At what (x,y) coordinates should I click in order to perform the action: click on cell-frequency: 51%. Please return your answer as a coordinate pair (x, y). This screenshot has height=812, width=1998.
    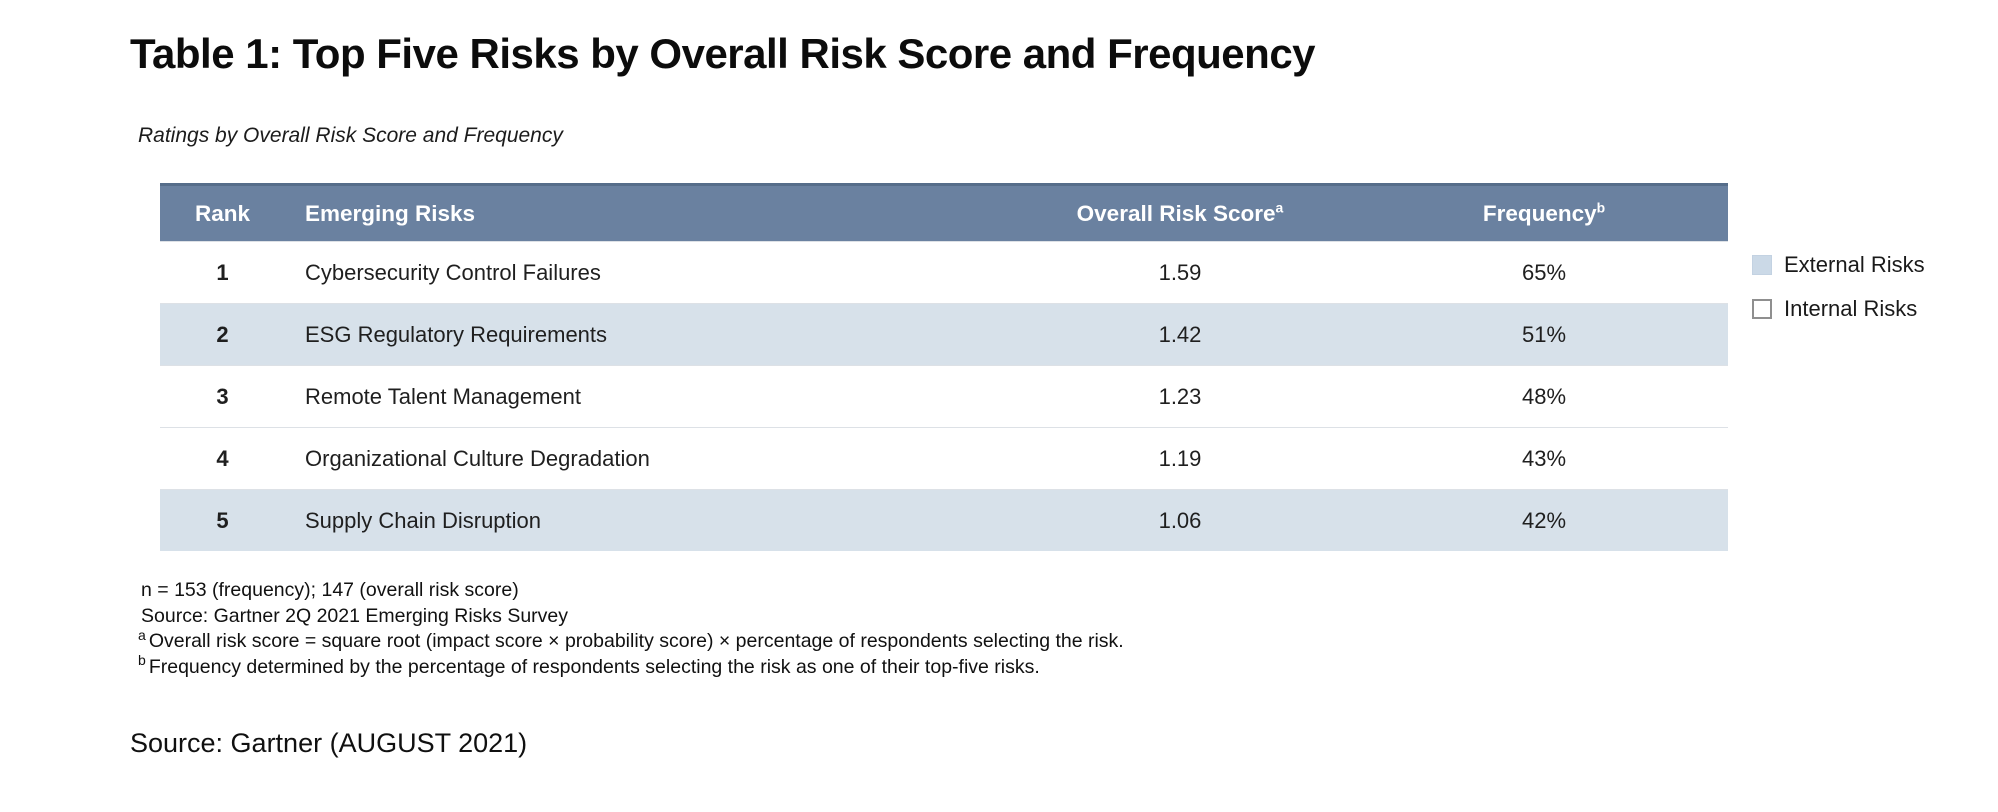
    Looking at the image, I should click on (1544, 334).